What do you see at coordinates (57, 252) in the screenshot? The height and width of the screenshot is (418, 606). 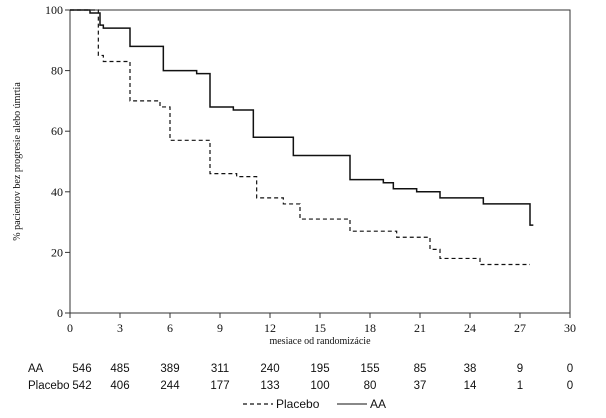 I see `y-tick-label: 20` at bounding box center [57, 252].